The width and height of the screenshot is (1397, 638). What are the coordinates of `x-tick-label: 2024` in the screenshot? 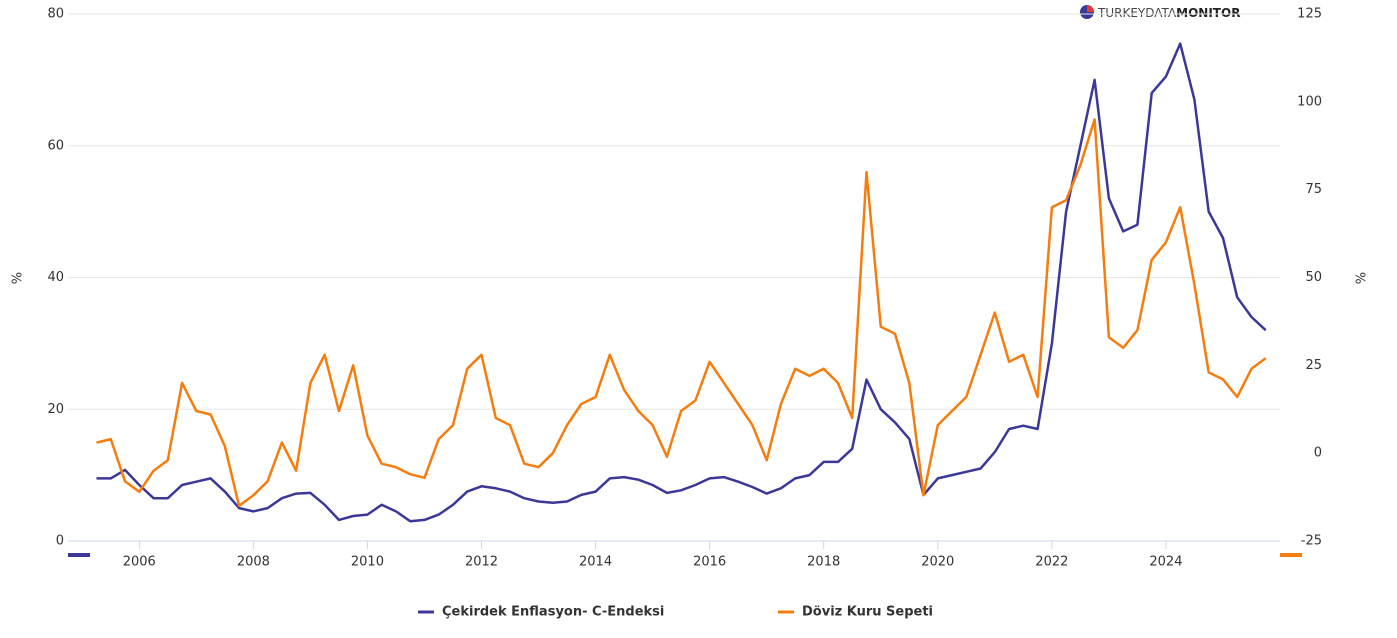 It's located at (1165, 562).